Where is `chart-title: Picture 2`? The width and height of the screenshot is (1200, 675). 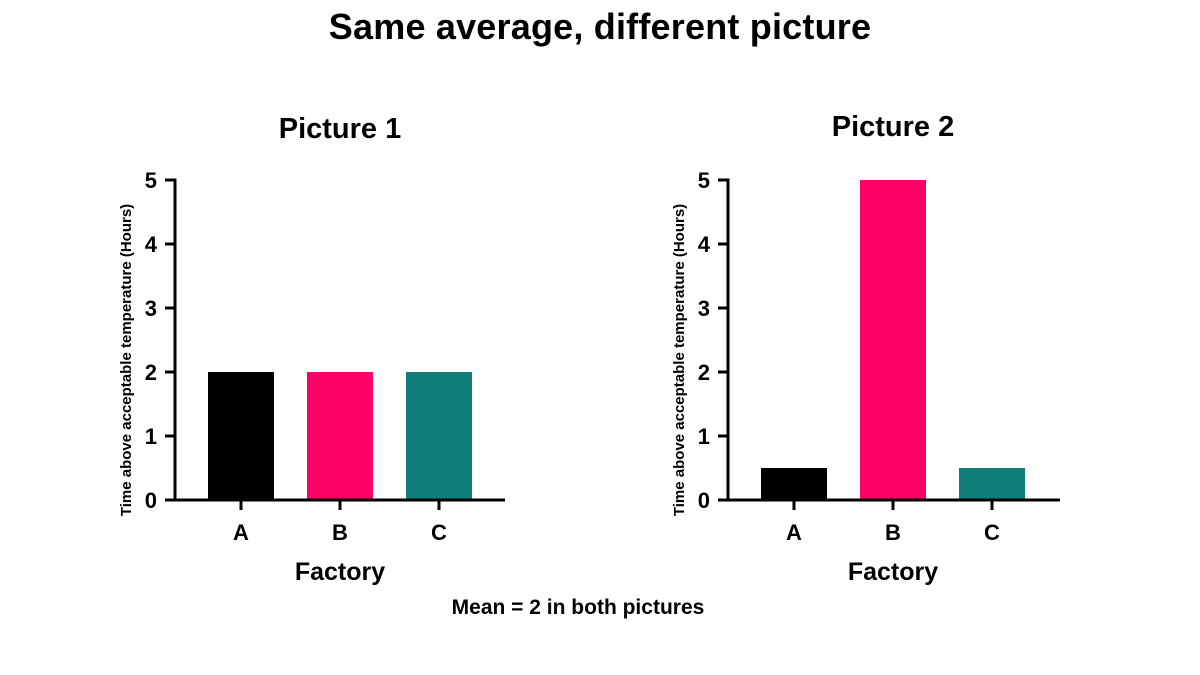 chart-title: Picture 2 is located at coordinates (893, 127).